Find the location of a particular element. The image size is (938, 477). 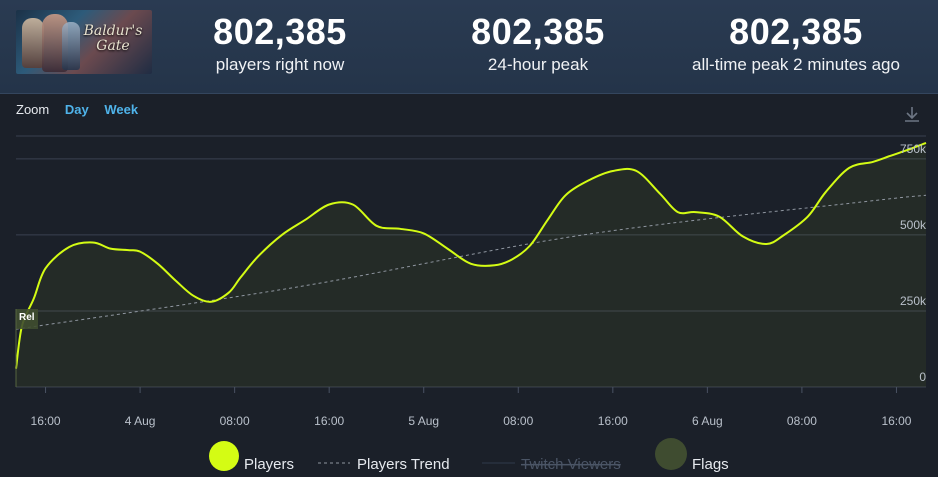

zoom-controls: Zoom Day Week is located at coordinates (83, 109).